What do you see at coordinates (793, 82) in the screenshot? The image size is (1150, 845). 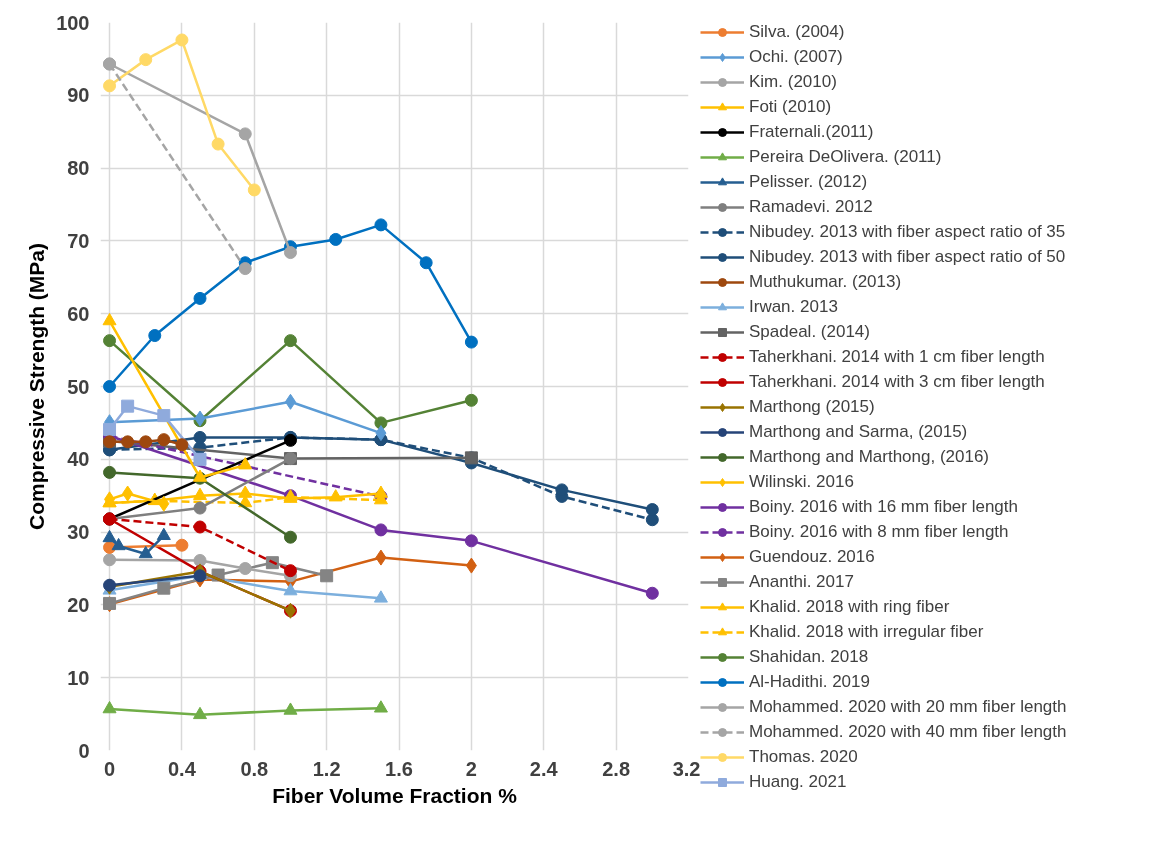 I see `legend-label: Kim. (2010)` at bounding box center [793, 82].